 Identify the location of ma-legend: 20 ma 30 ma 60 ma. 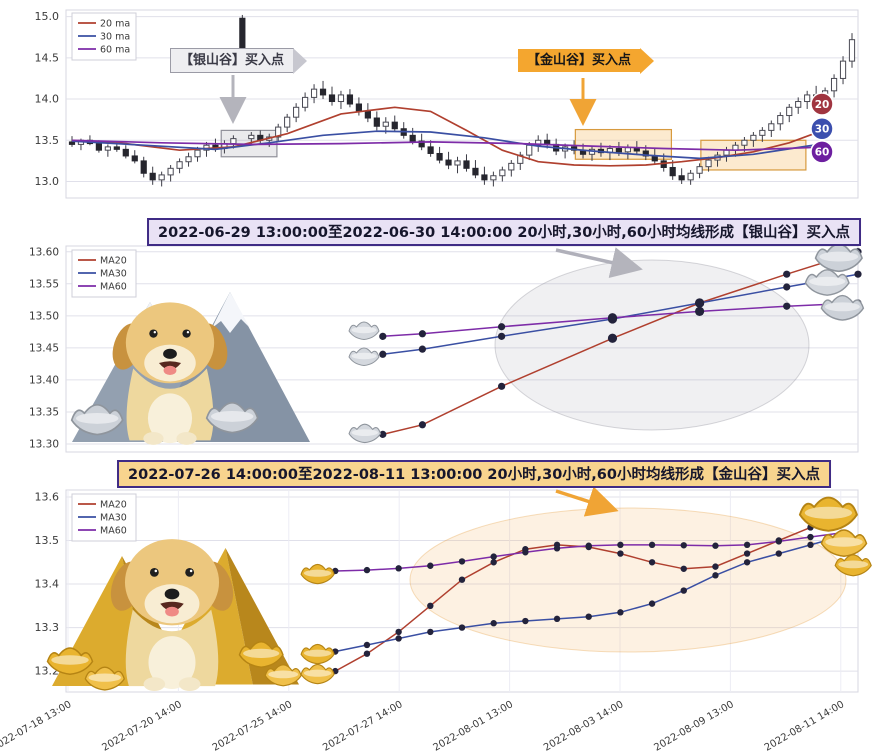
(104, 36).